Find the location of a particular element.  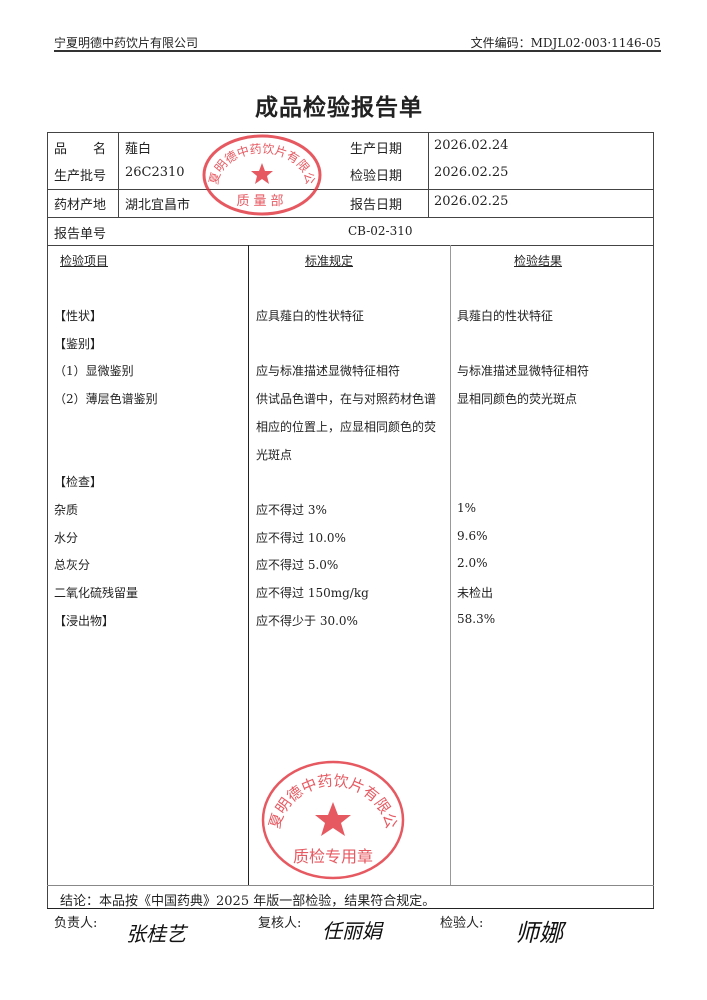

quality-dept-stamp: 宁夏明德中药饮片有限公司 质量部 is located at coordinates (261, 174).